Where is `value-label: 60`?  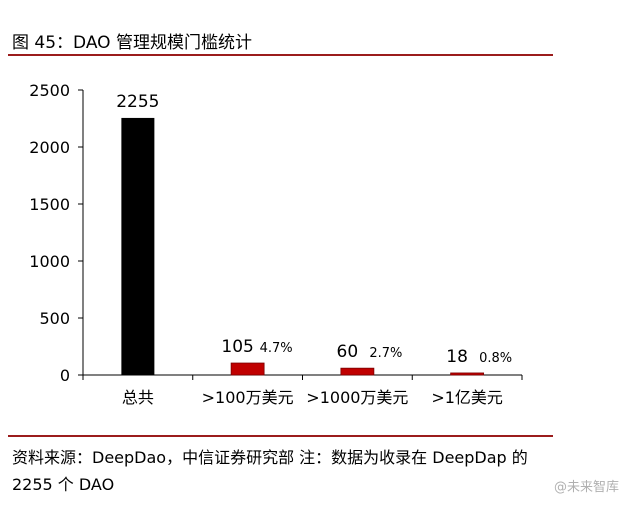 value-label: 60 is located at coordinates (348, 352).